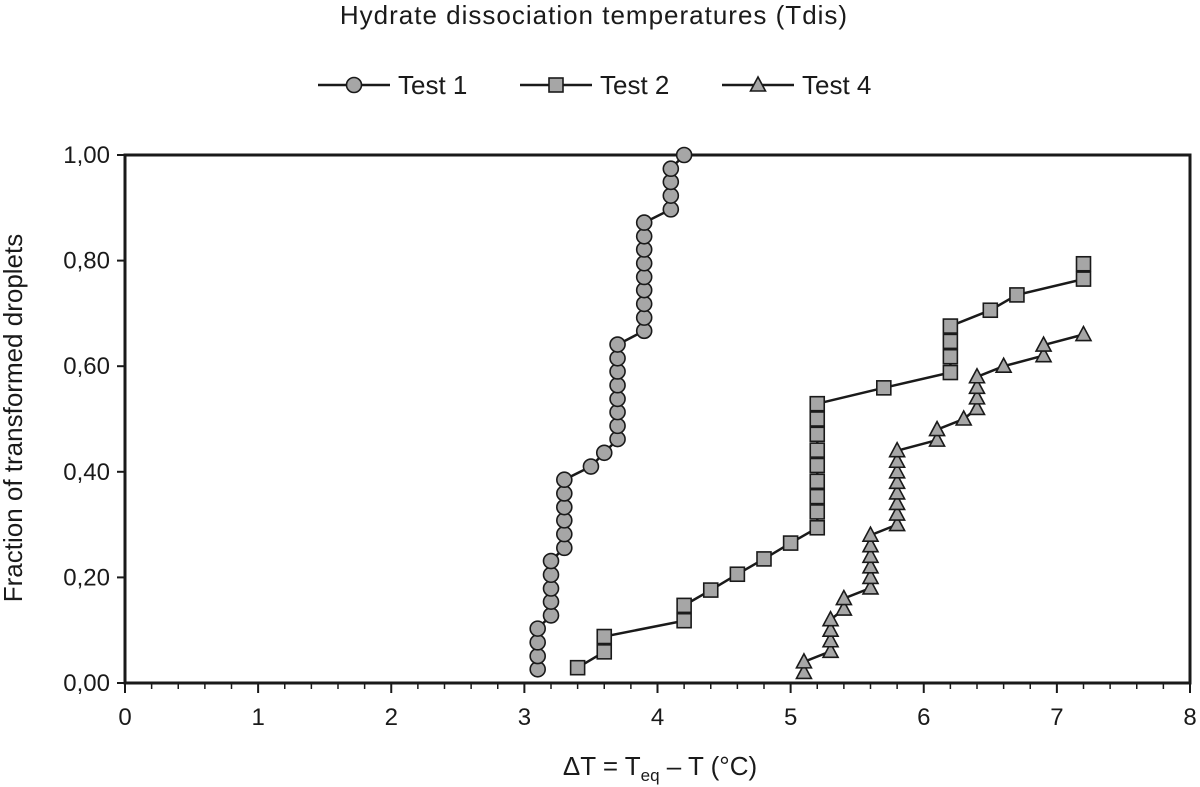  What do you see at coordinates (657, 717) in the screenshot?
I see `x-tick-label: 4` at bounding box center [657, 717].